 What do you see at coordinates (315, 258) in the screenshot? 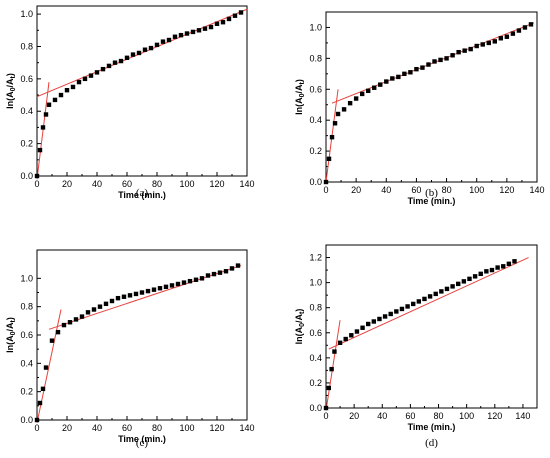
I see `y-tick-label: 1.2` at bounding box center [315, 258].